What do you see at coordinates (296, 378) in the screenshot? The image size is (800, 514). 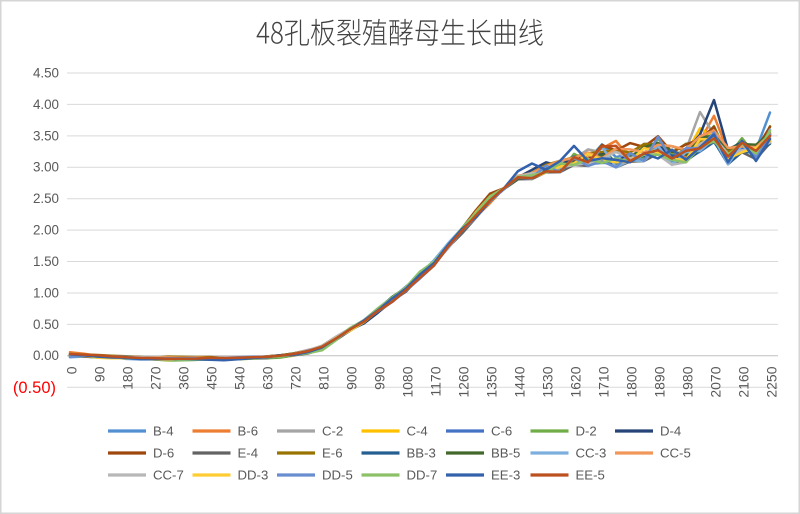 I see `svg-text: 720` at bounding box center [296, 378].